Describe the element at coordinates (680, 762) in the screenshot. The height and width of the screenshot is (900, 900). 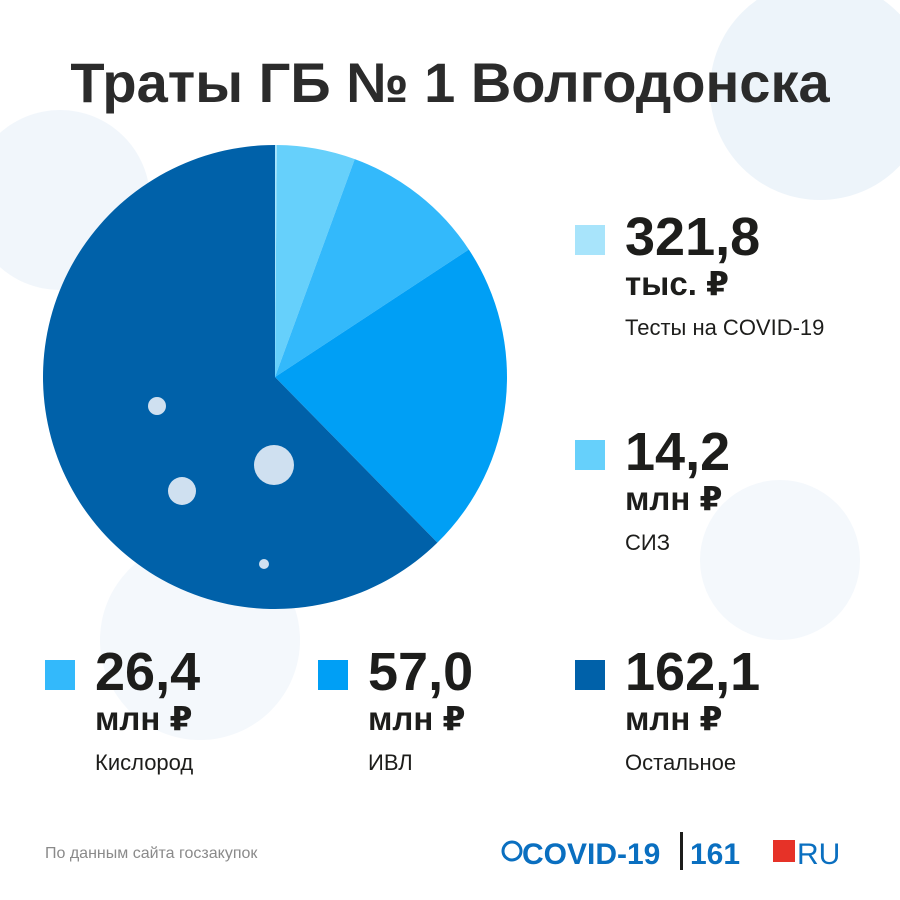
I see `legend-label: Остальное` at that location.